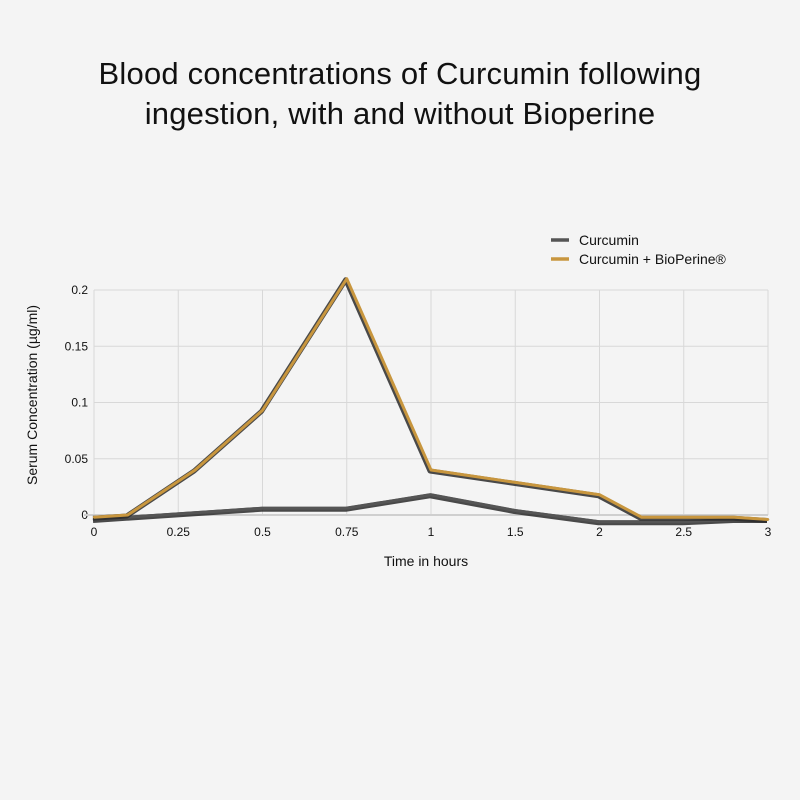 This screenshot has height=800, width=800. What do you see at coordinates (347, 532) in the screenshot?
I see `x-tick-label: 0.75` at bounding box center [347, 532].